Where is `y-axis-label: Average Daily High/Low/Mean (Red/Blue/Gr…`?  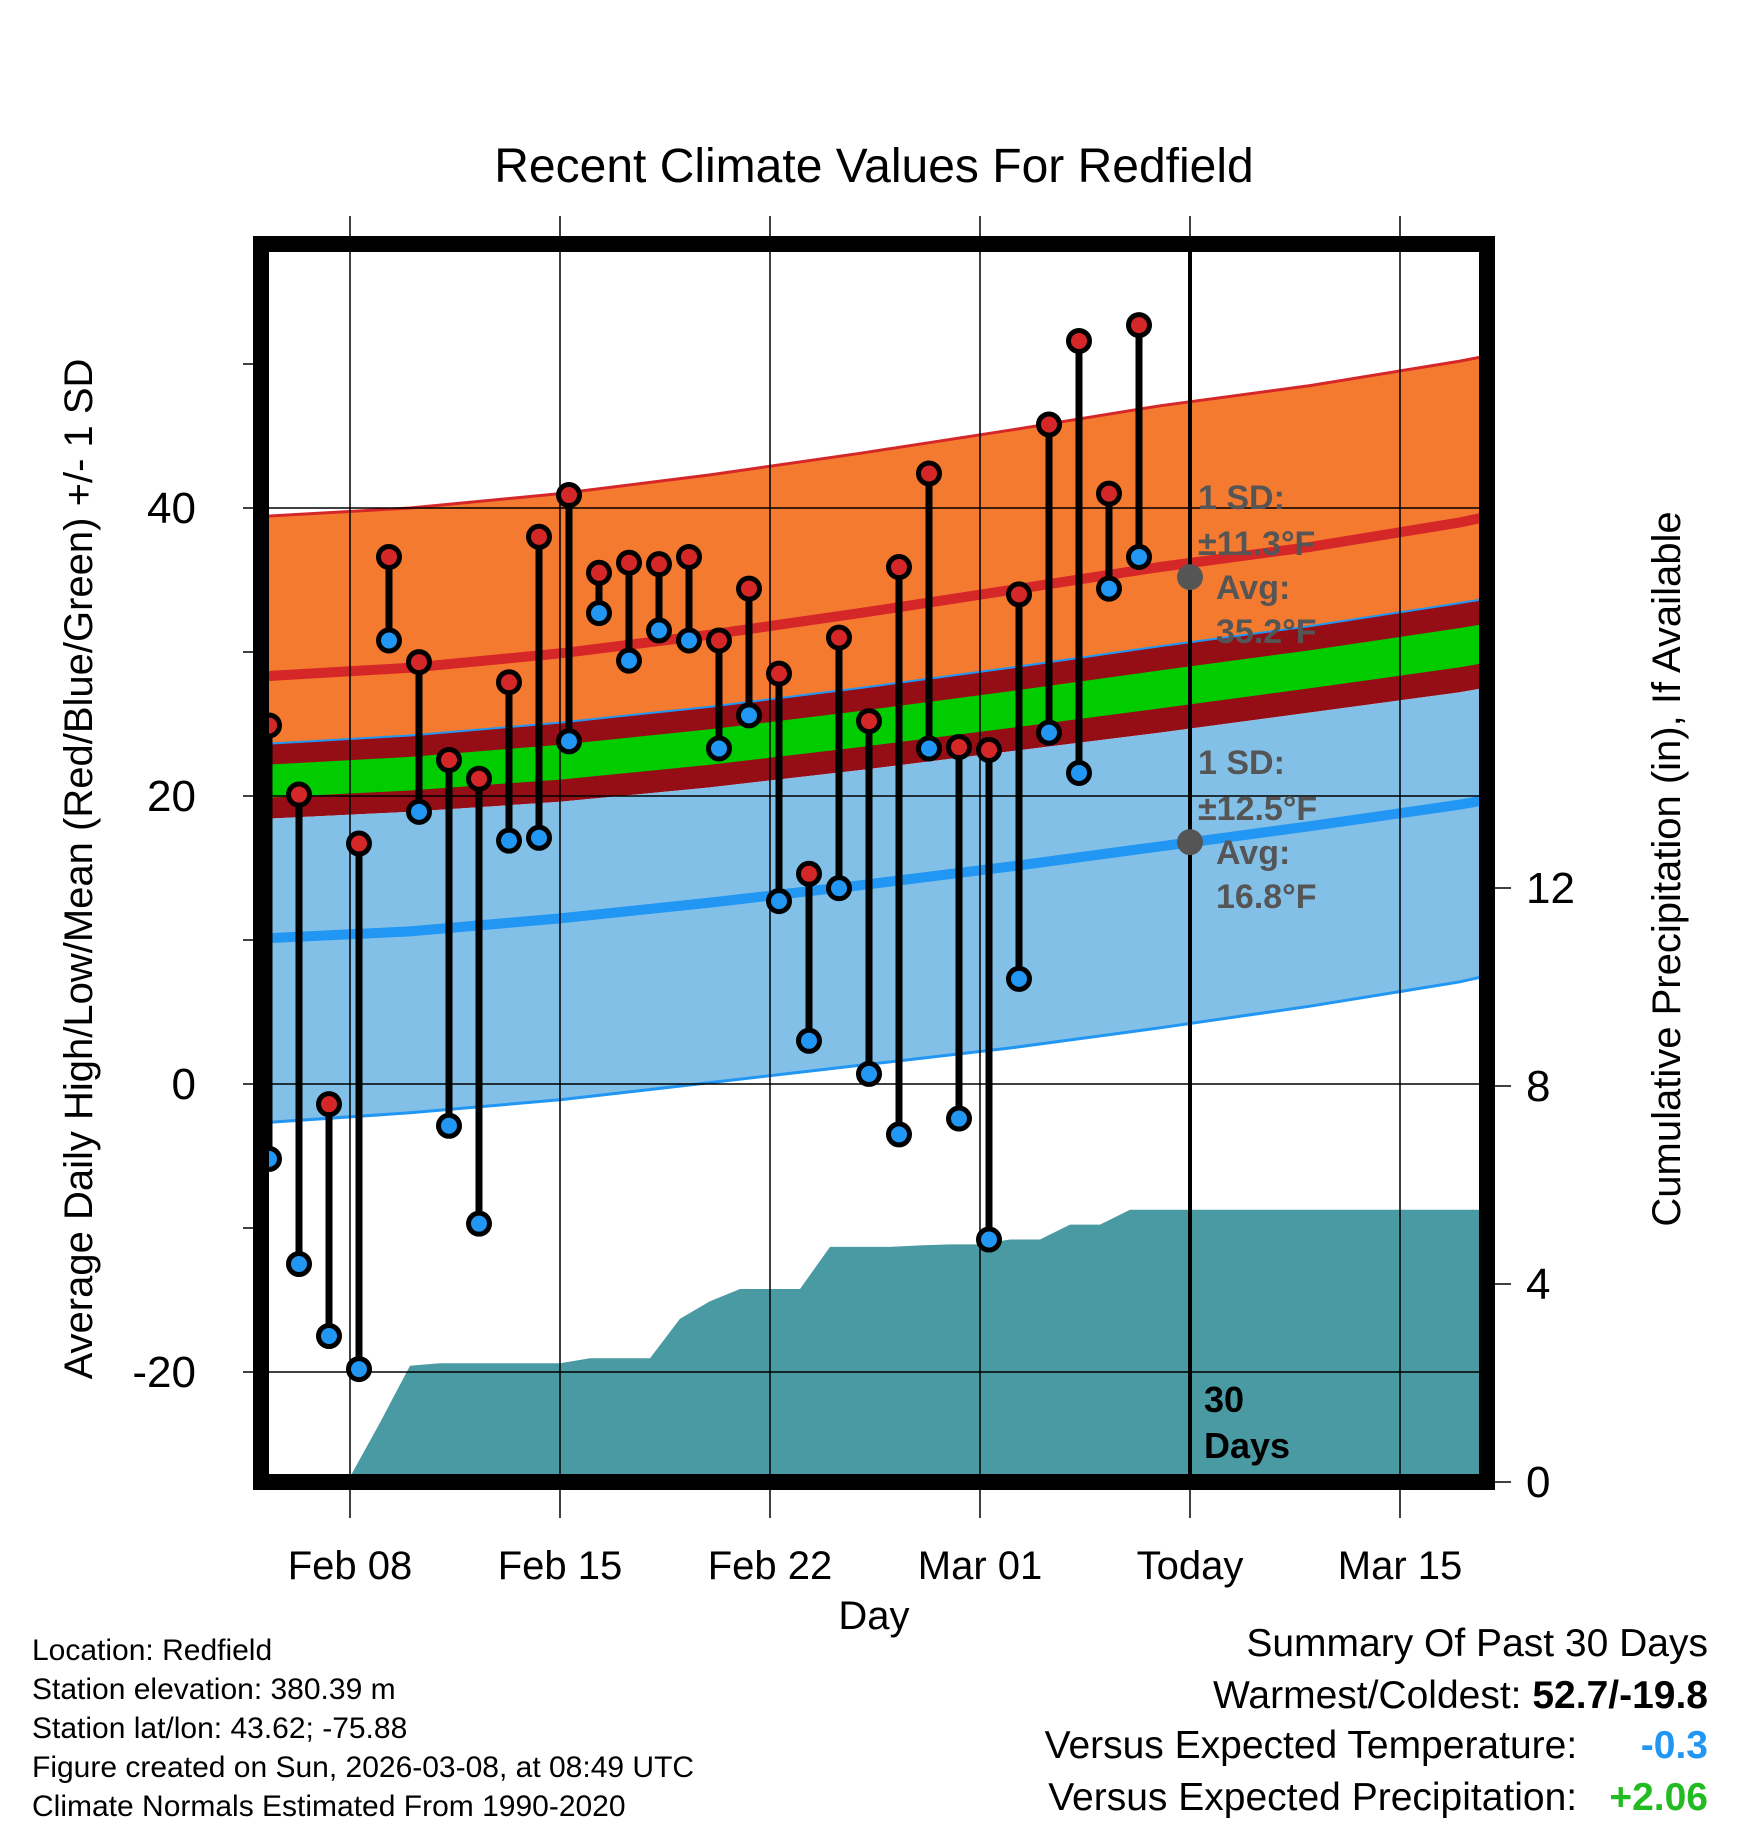
y-axis-label: Average Daily High/Low/Mean (Red/Blue/Gr… is located at coordinates (79, 869).